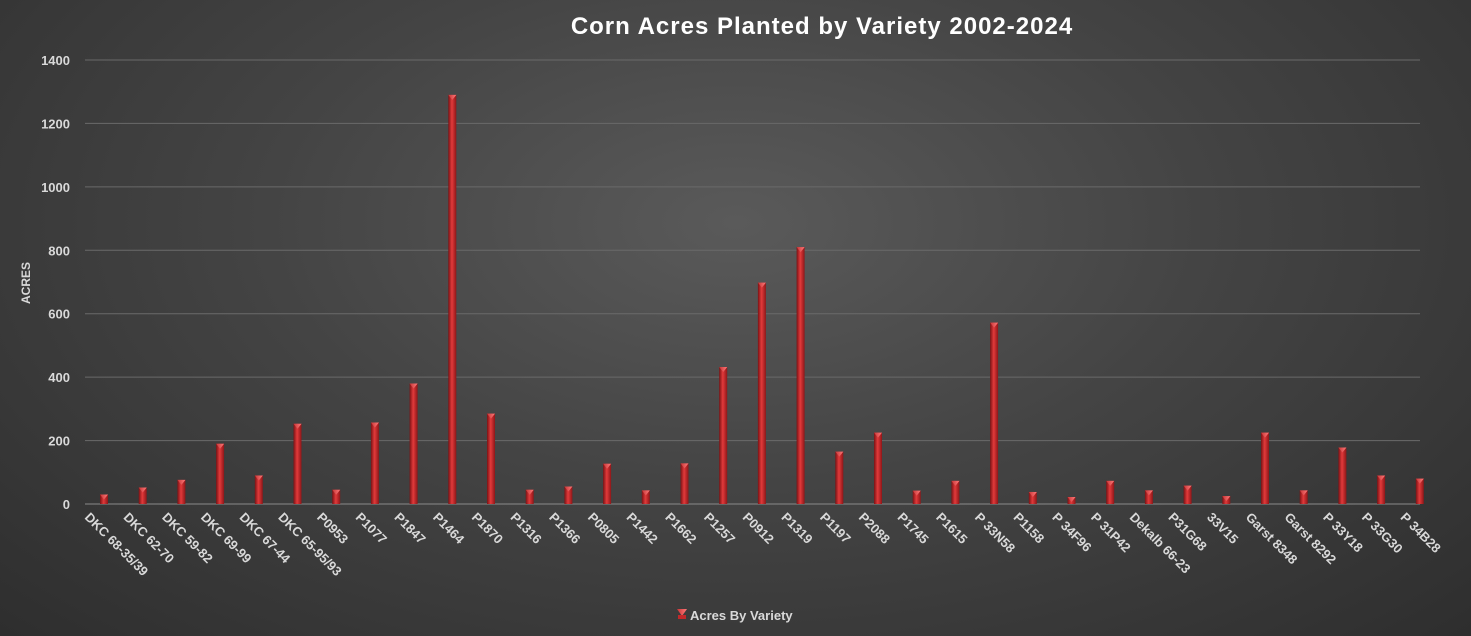 The height and width of the screenshot is (636, 1471). Describe the element at coordinates (371, 528) in the screenshot. I see `x-tick-label: P1077` at that location.